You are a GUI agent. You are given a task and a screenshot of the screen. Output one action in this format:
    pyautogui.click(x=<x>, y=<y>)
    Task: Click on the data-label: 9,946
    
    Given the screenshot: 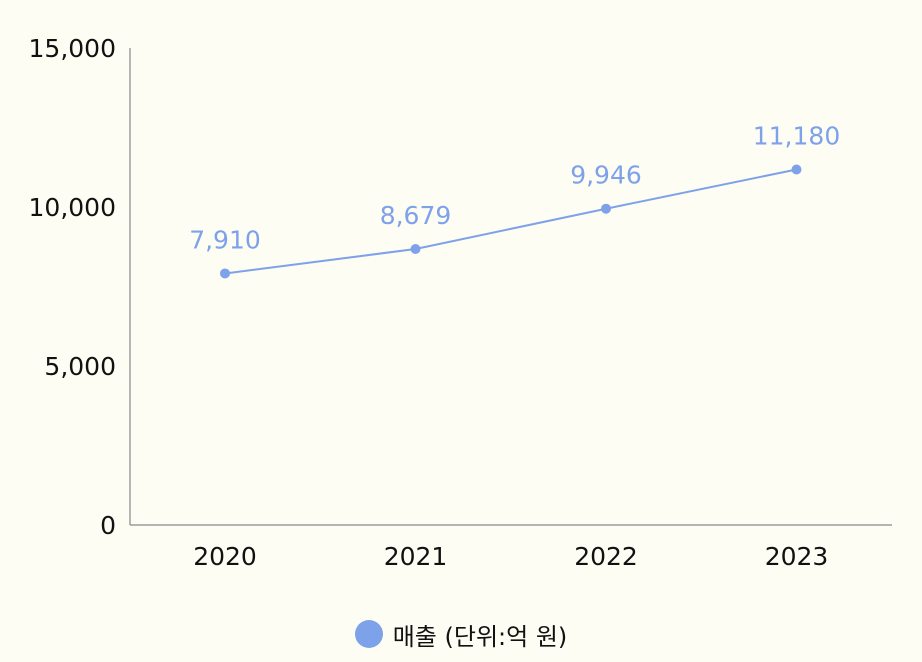 What is the action you would take?
    pyautogui.click(x=606, y=175)
    